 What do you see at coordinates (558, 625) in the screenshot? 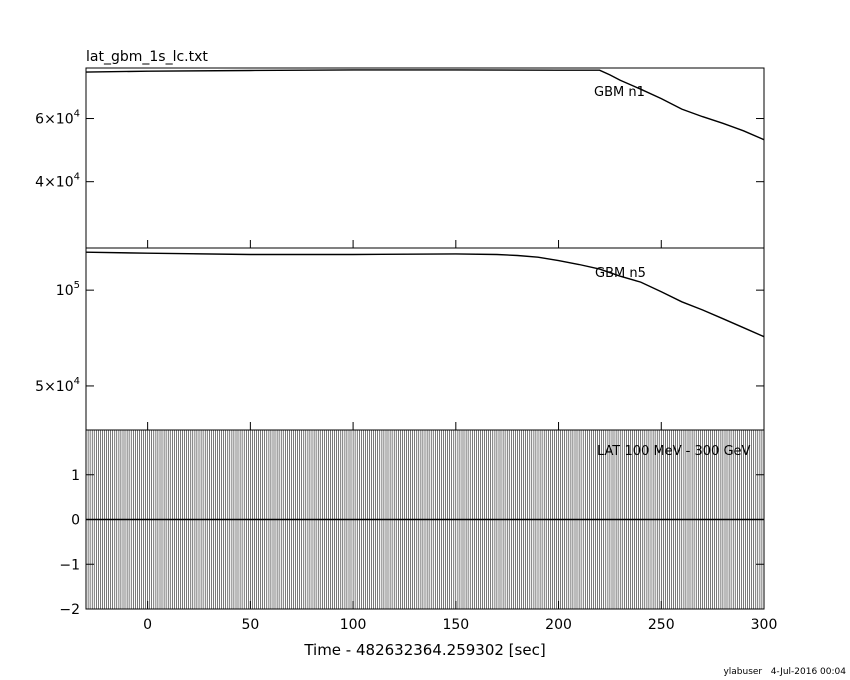
I see `x-tick-label-4: 200` at bounding box center [558, 625].